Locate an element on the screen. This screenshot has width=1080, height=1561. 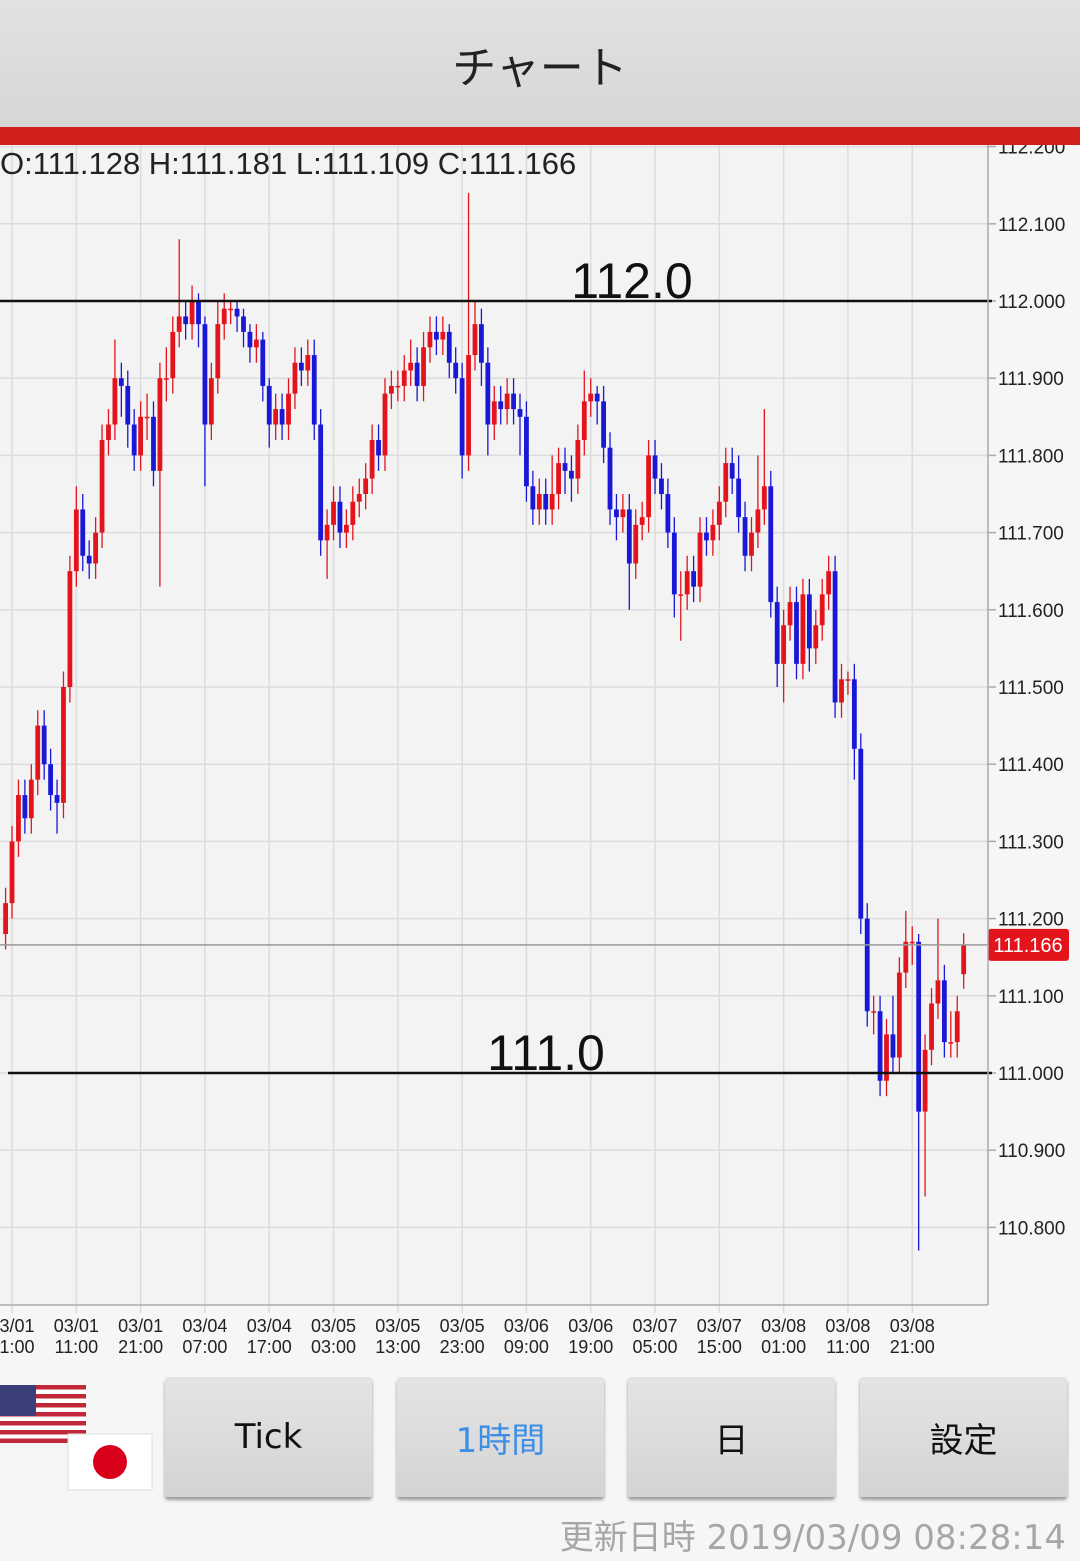
y-tick-label: 110.900 is located at coordinates (1031, 1151).